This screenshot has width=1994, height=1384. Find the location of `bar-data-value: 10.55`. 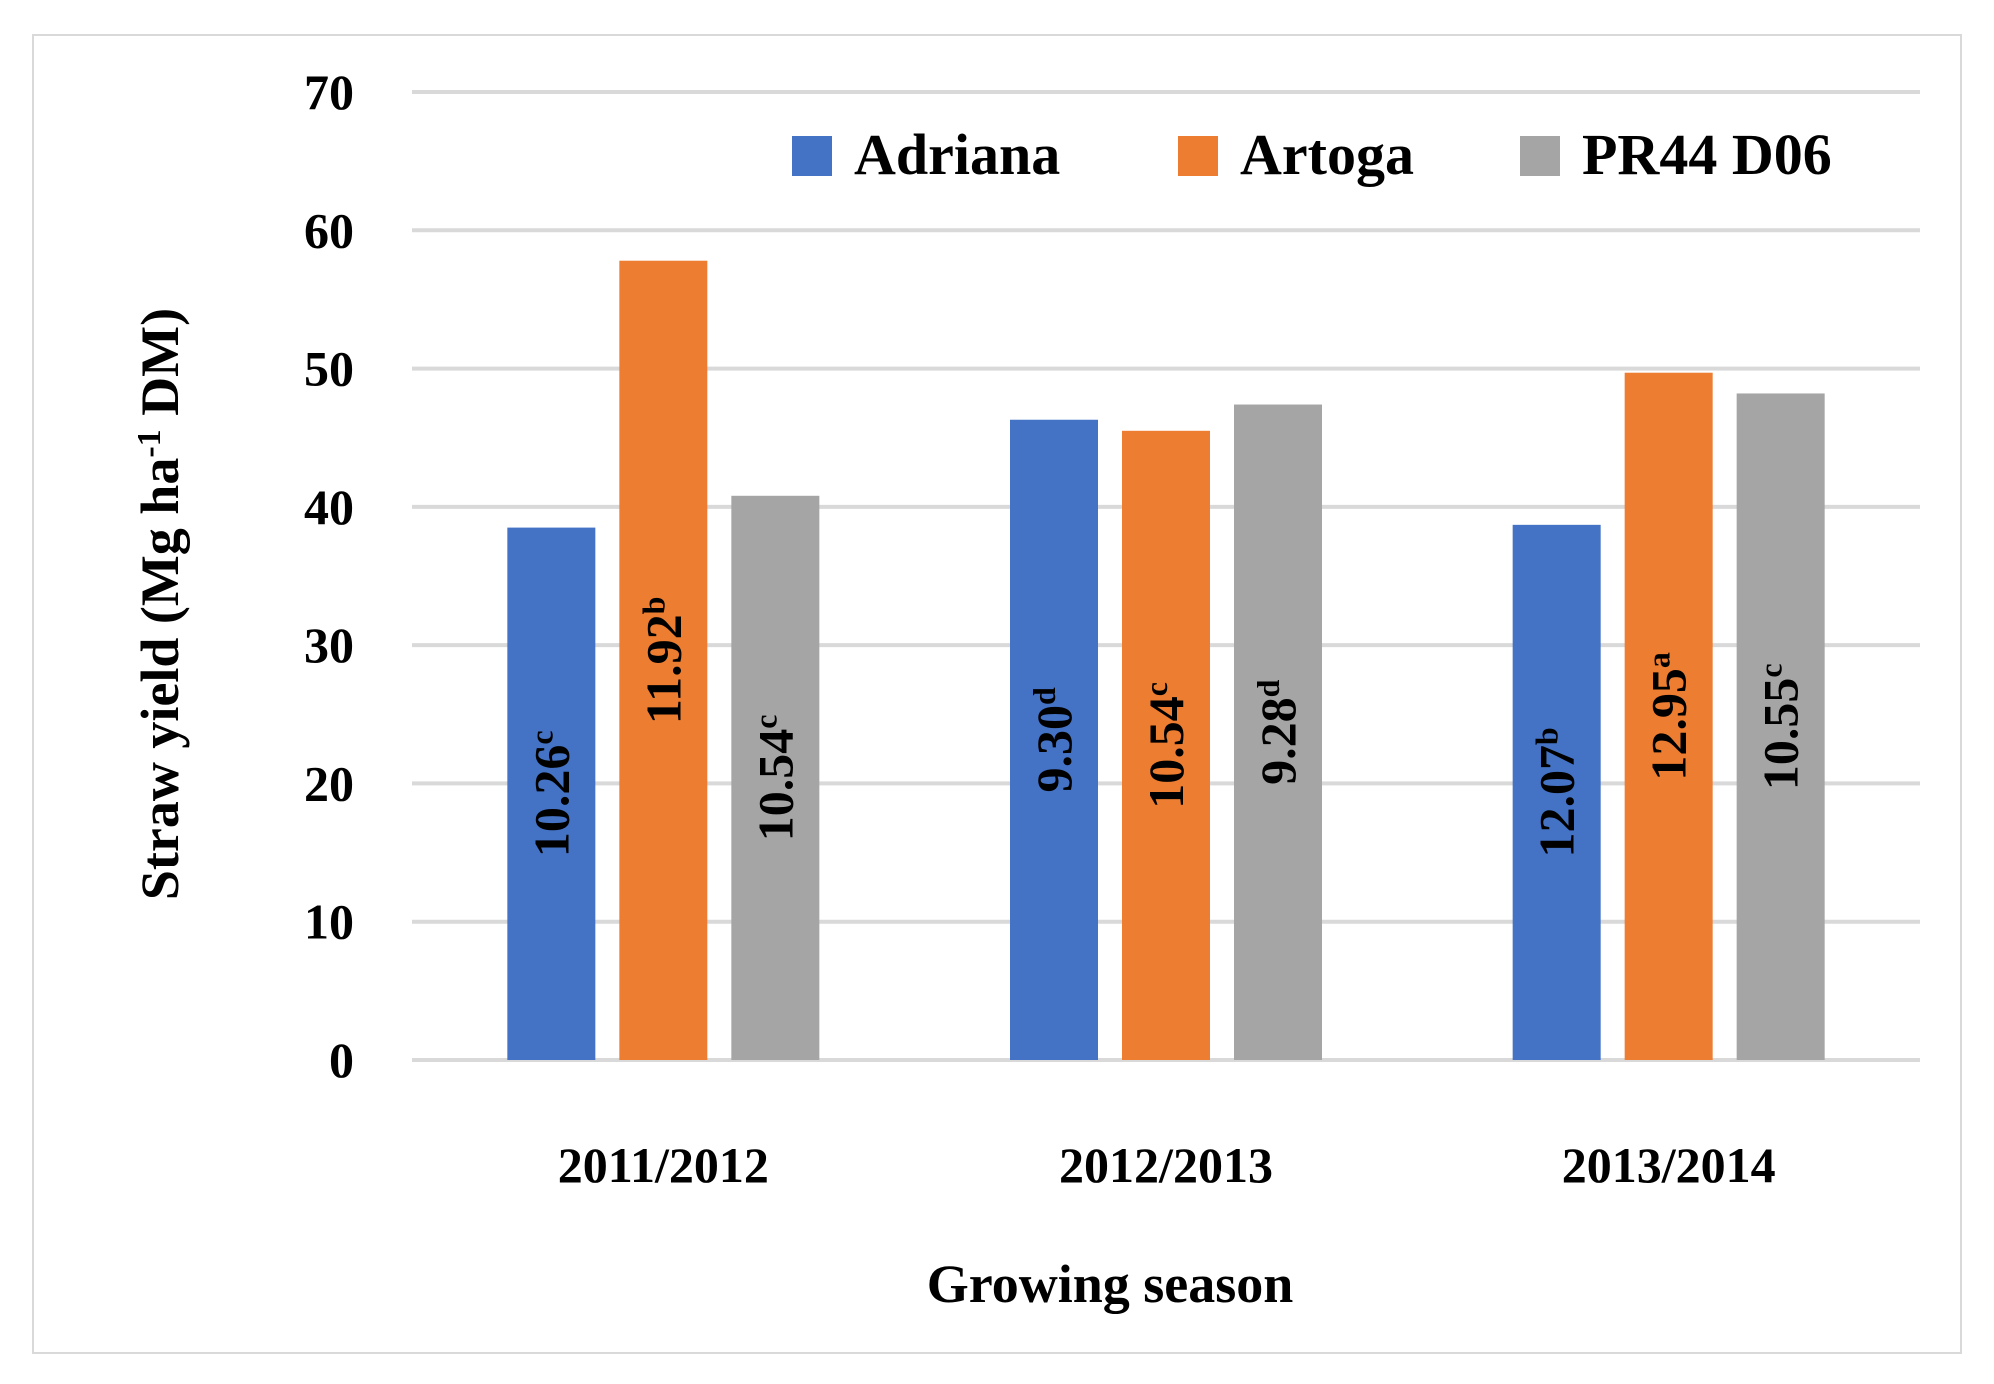

bar-data-value: 10.55 is located at coordinates (1781, 734).